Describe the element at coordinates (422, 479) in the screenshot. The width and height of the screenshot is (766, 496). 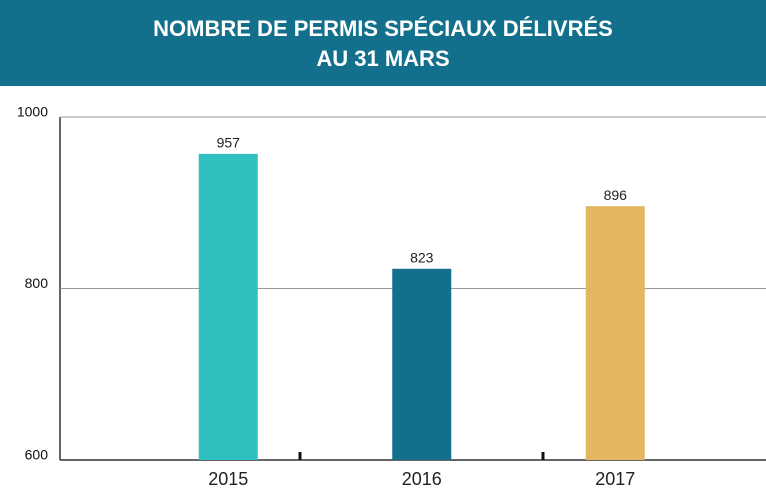
I see `x-tick-label: 2016` at that location.